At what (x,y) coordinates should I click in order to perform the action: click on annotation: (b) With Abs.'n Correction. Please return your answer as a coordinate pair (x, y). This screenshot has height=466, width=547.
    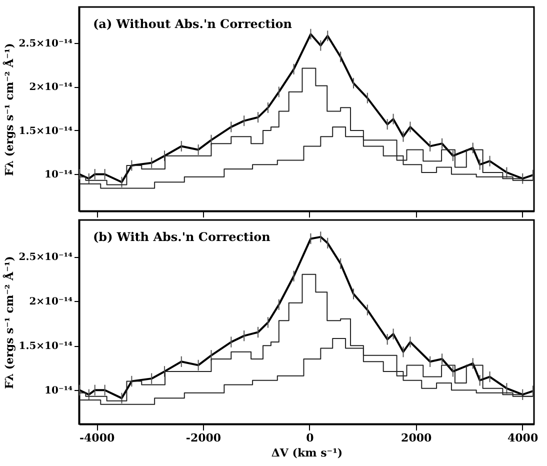
    Looking at the image, I should click on (182, 237).